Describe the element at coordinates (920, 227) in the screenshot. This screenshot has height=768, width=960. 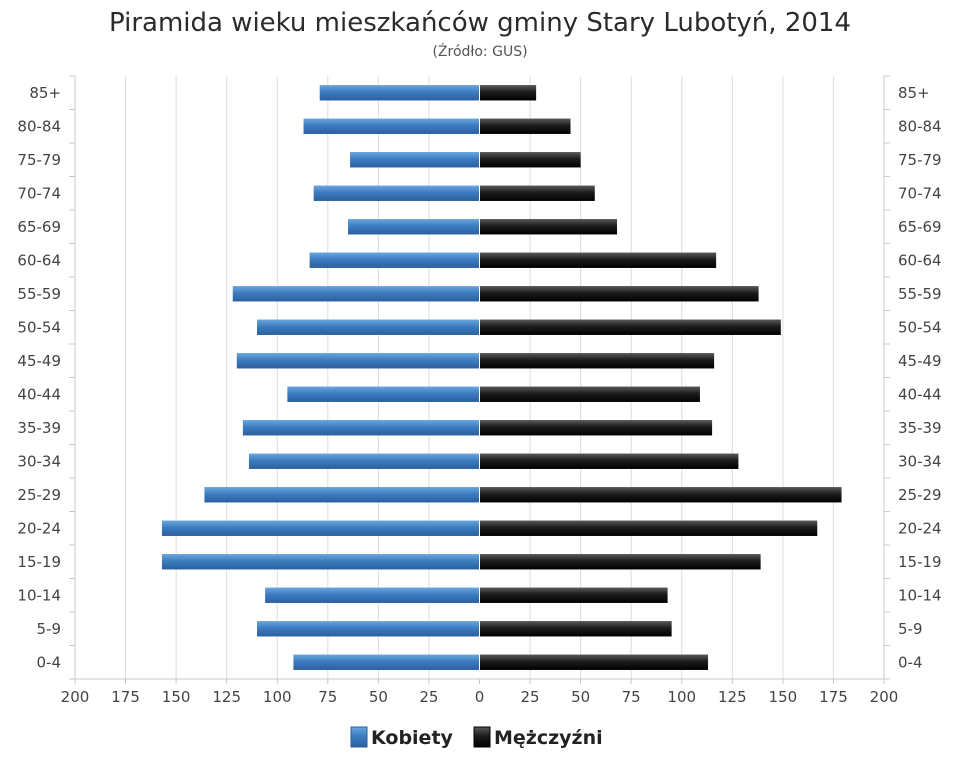
I see `y-tick-label-right: 65-69` at that location.